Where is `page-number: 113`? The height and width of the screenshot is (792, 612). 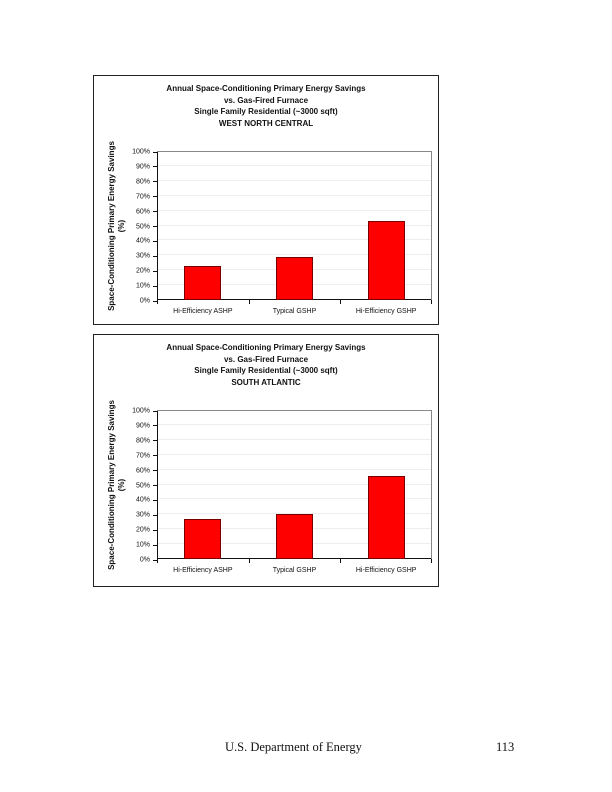 page-number: 113 is located at coordinates (505, 747).